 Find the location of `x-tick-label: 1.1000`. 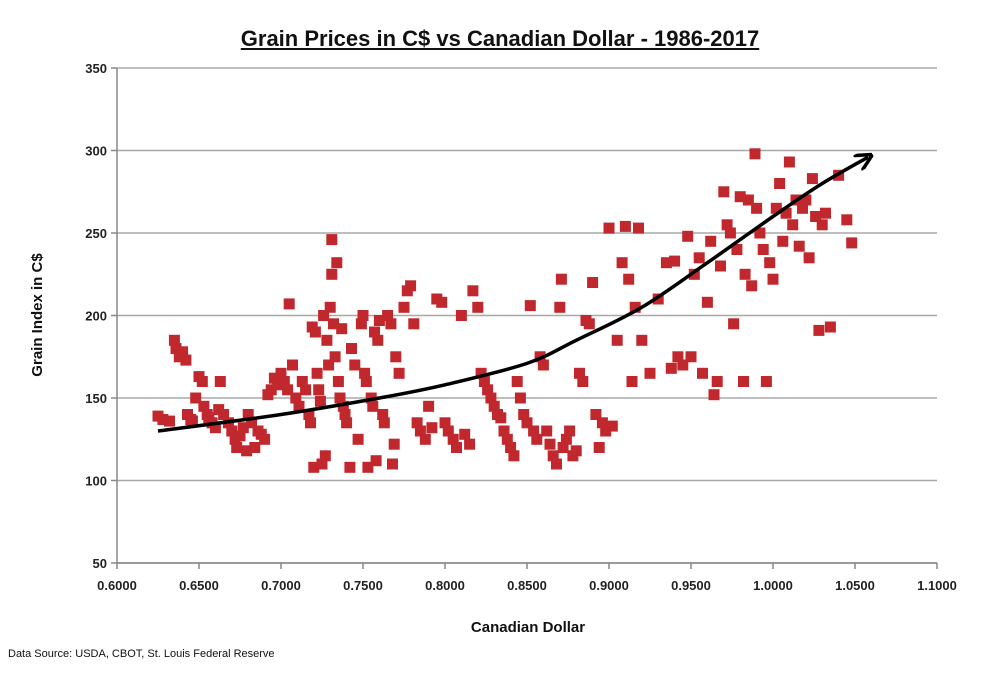

x-tick-label: 1.1000 is located at coordinates (937, 585).